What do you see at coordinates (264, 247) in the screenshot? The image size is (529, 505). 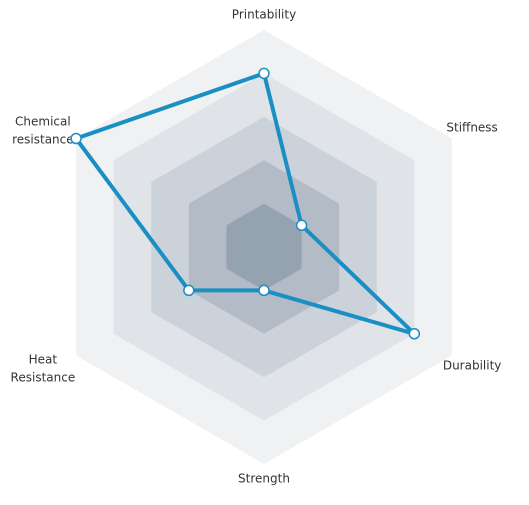 I see `grid-ring` at bounding box center [264, 247].